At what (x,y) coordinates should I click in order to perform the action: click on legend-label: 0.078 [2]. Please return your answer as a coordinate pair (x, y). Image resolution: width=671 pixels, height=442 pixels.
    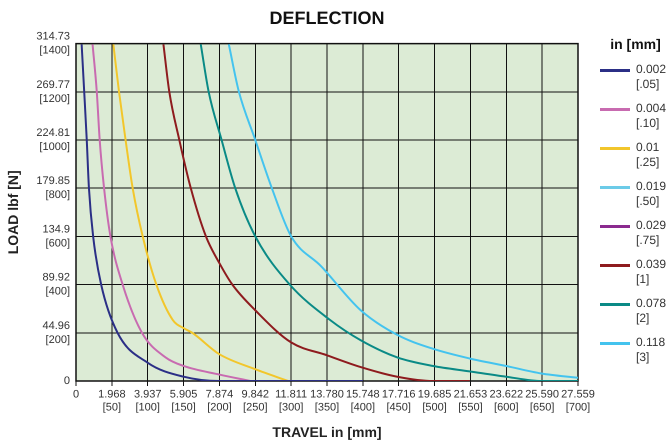
    Looking at the image, I should click on (651, 311).